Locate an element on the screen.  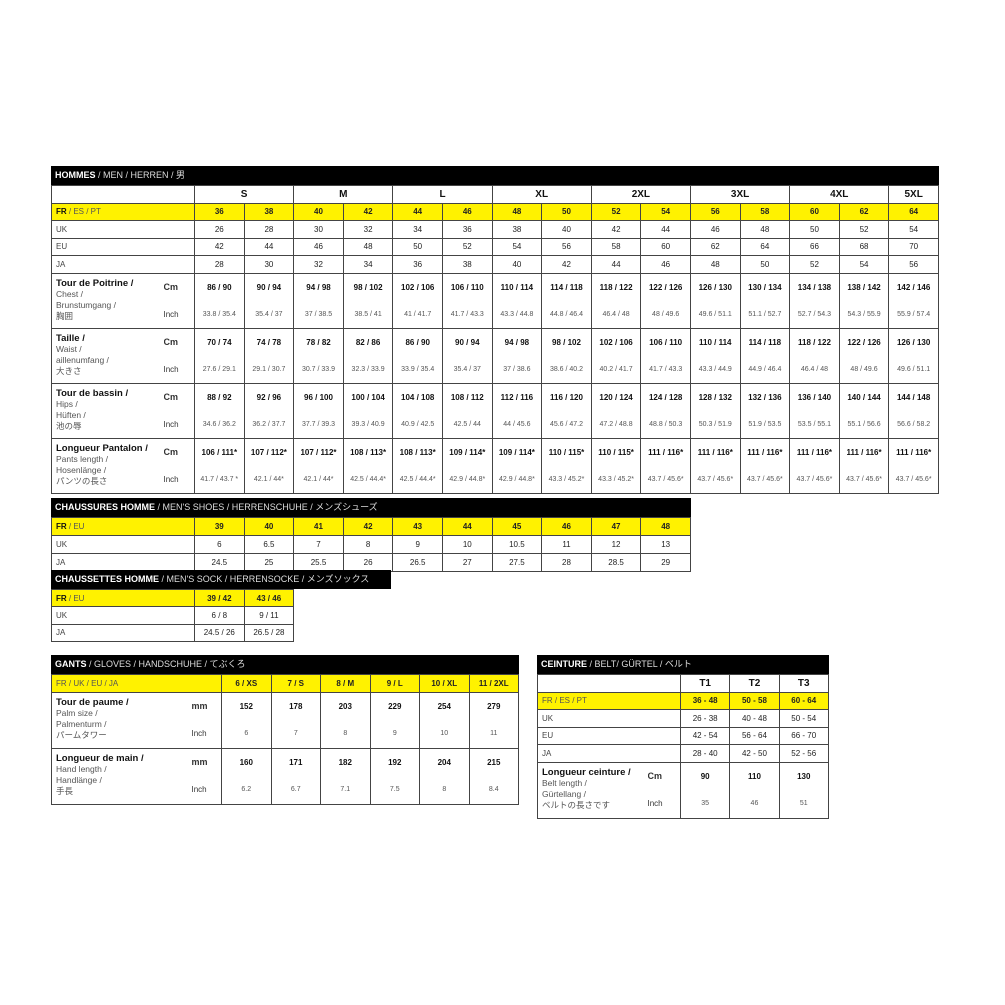
row-label: FR / ES / PT is located at coordinates (609, 700).